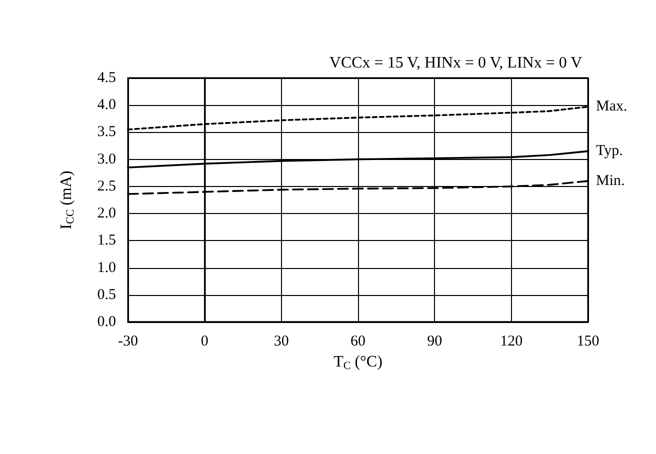  I want to click on y-tick-label: 2.5, so click(106, 186).